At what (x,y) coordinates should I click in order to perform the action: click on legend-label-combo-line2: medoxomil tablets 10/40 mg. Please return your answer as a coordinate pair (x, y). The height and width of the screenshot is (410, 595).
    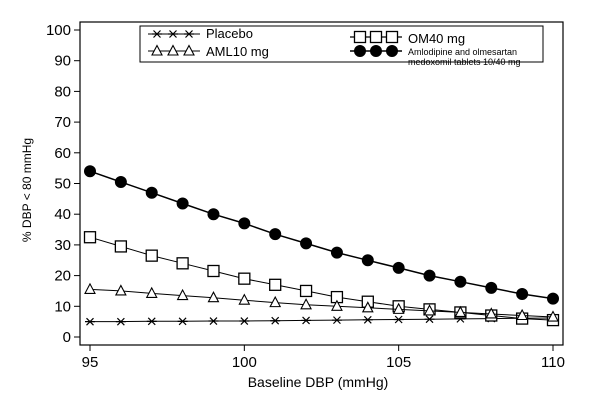
    Looking at the image, I should click on (464, 62).